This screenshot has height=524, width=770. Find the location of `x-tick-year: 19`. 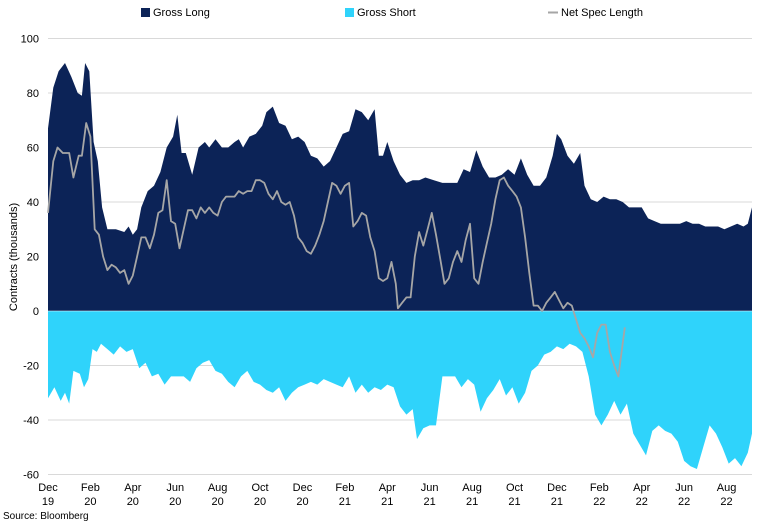

x-tick-year: 19 is located at coordinates (48, 502).